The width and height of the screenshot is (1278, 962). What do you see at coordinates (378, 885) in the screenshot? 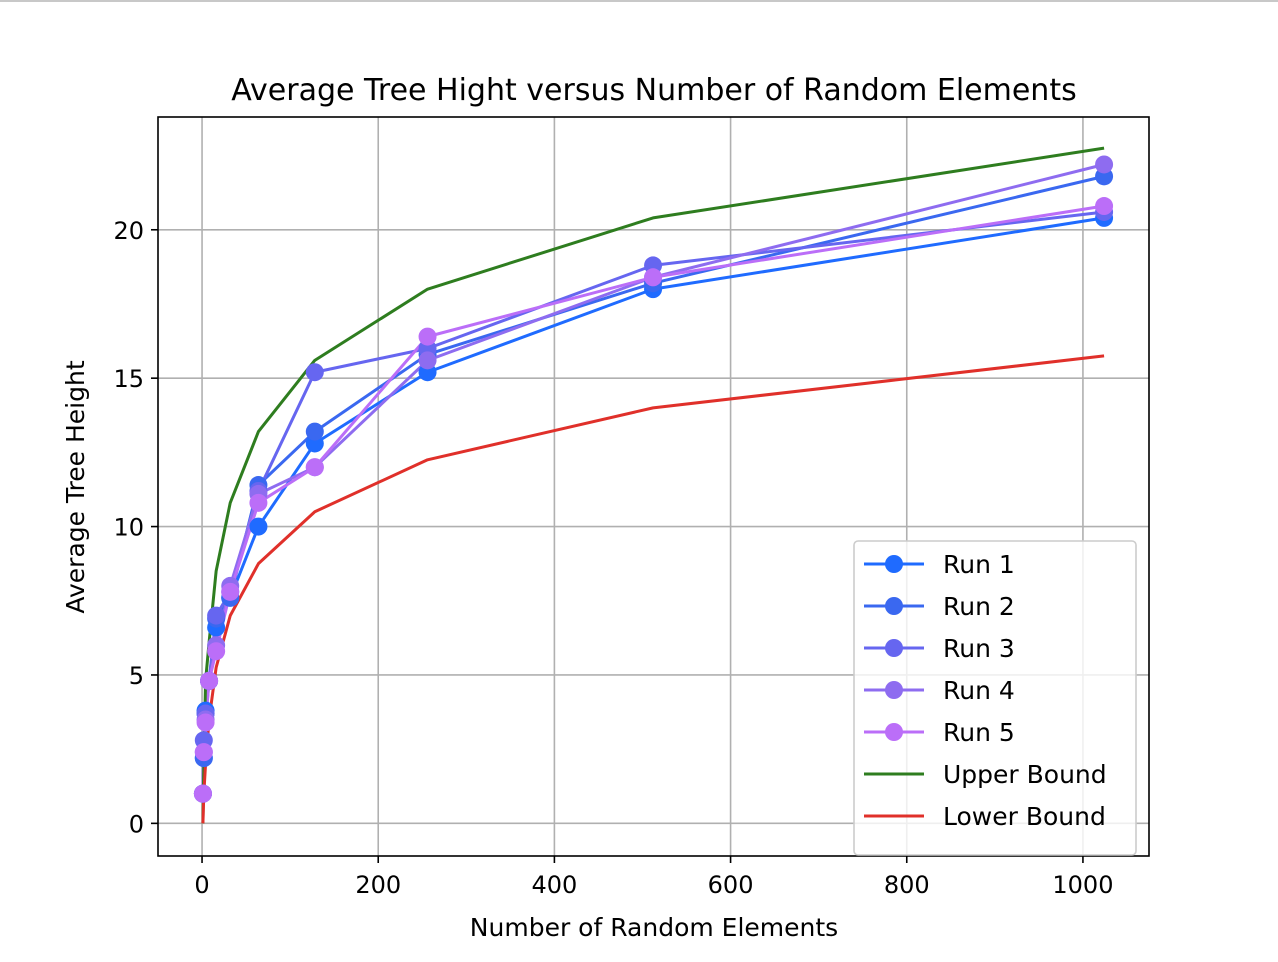
I see `x-tick-label-1: 200` at bounding box center [378, 885].